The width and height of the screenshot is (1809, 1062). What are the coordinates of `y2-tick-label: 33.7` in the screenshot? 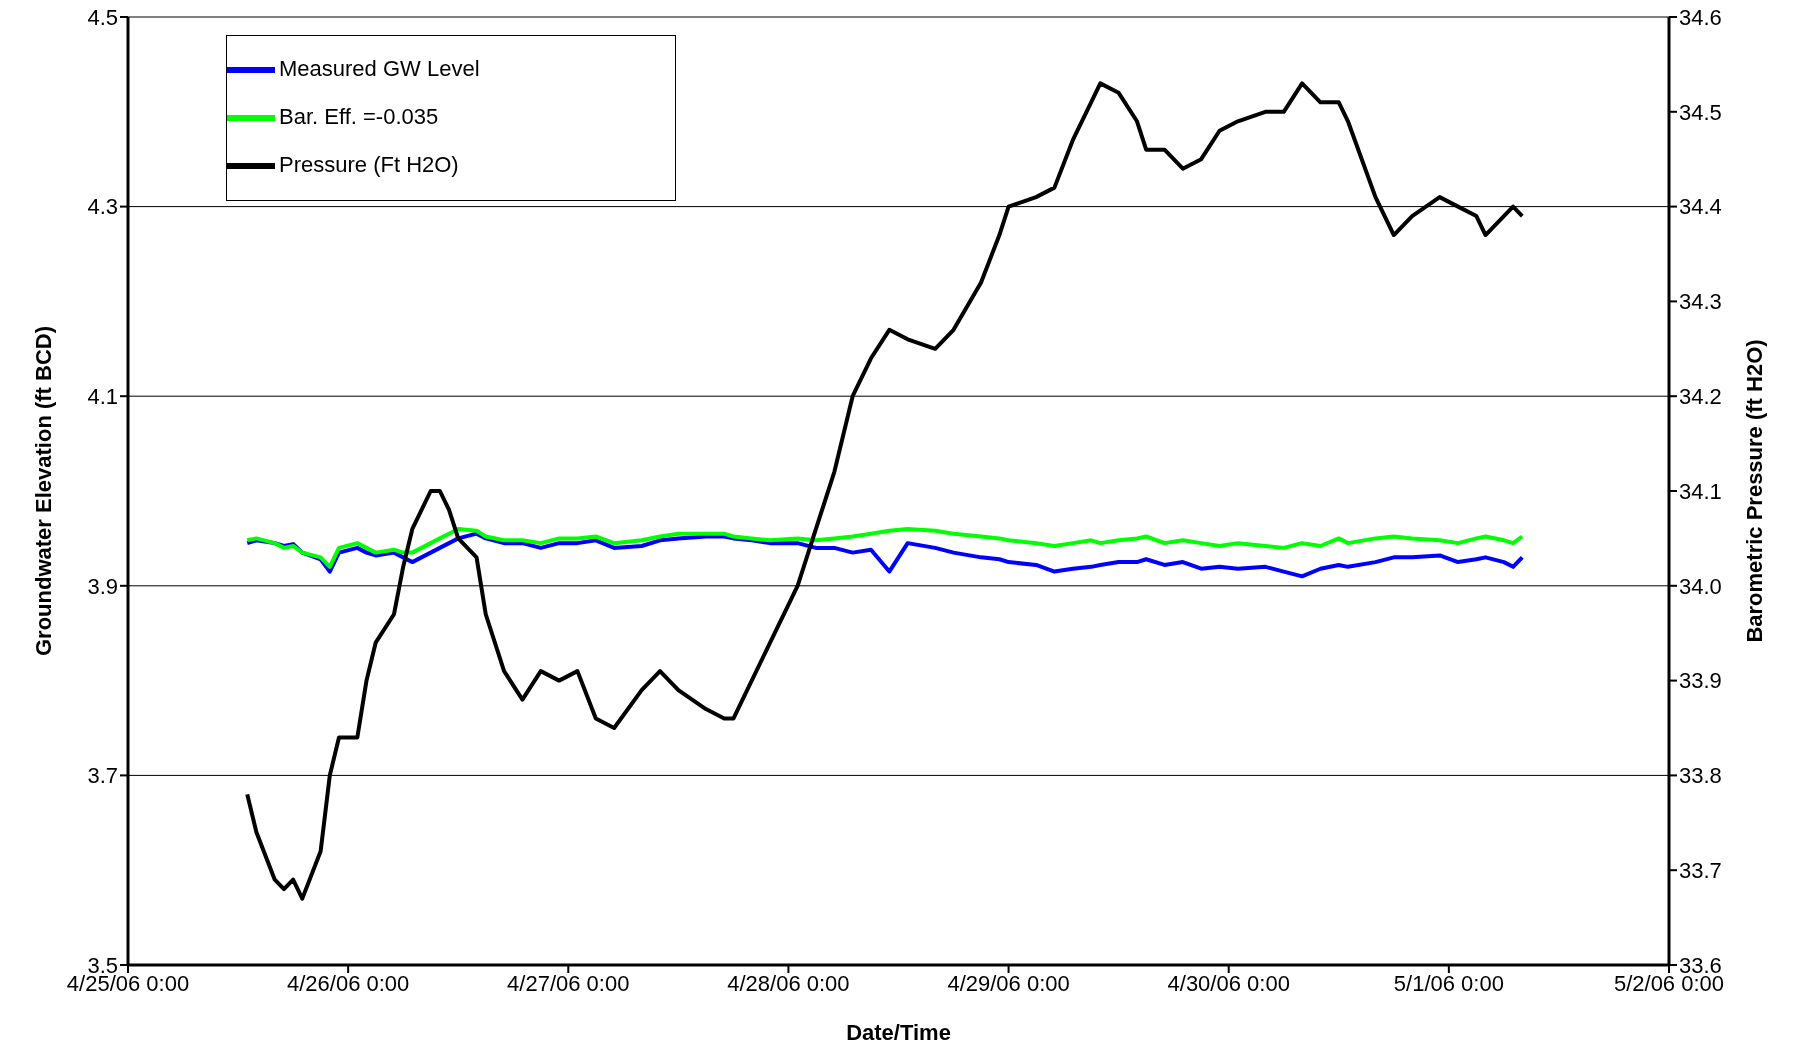 It's located at (1700, 871).